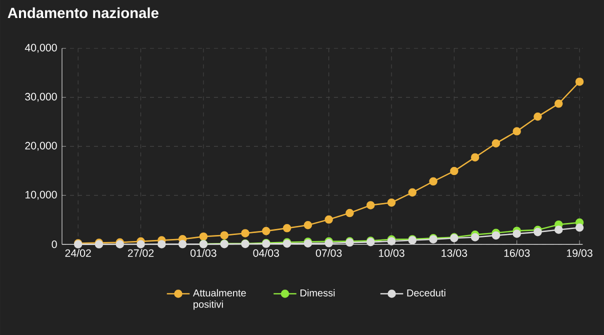 The width and height of the screenshot is (604, 335). What do you see at coordinates (203, 253) in the screenshot?
I see `x-tick-label: 01/03` at bounding box center [203, 253].